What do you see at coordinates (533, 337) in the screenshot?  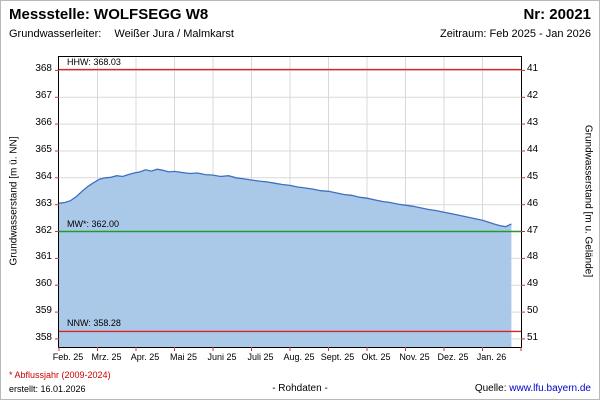 I see `y-tick-label-right: 51` at bounding box center [533, 337].